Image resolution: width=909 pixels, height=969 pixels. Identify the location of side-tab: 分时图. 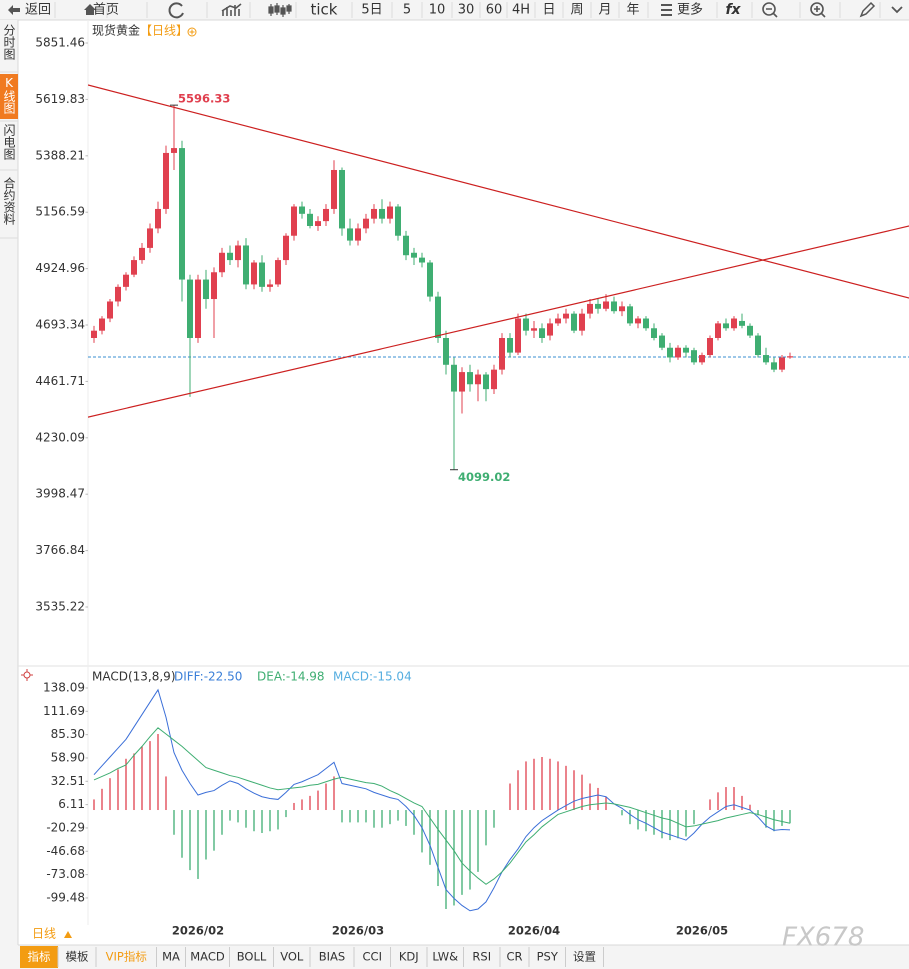
(9, 42).